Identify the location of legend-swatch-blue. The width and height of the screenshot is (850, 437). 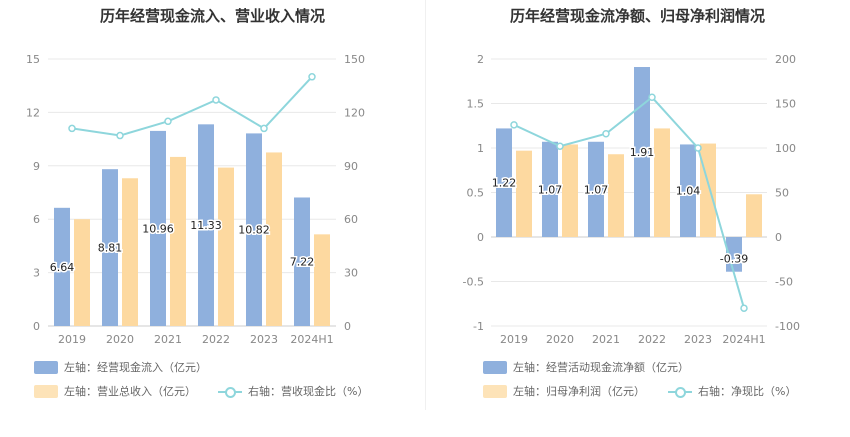
(495, 367).